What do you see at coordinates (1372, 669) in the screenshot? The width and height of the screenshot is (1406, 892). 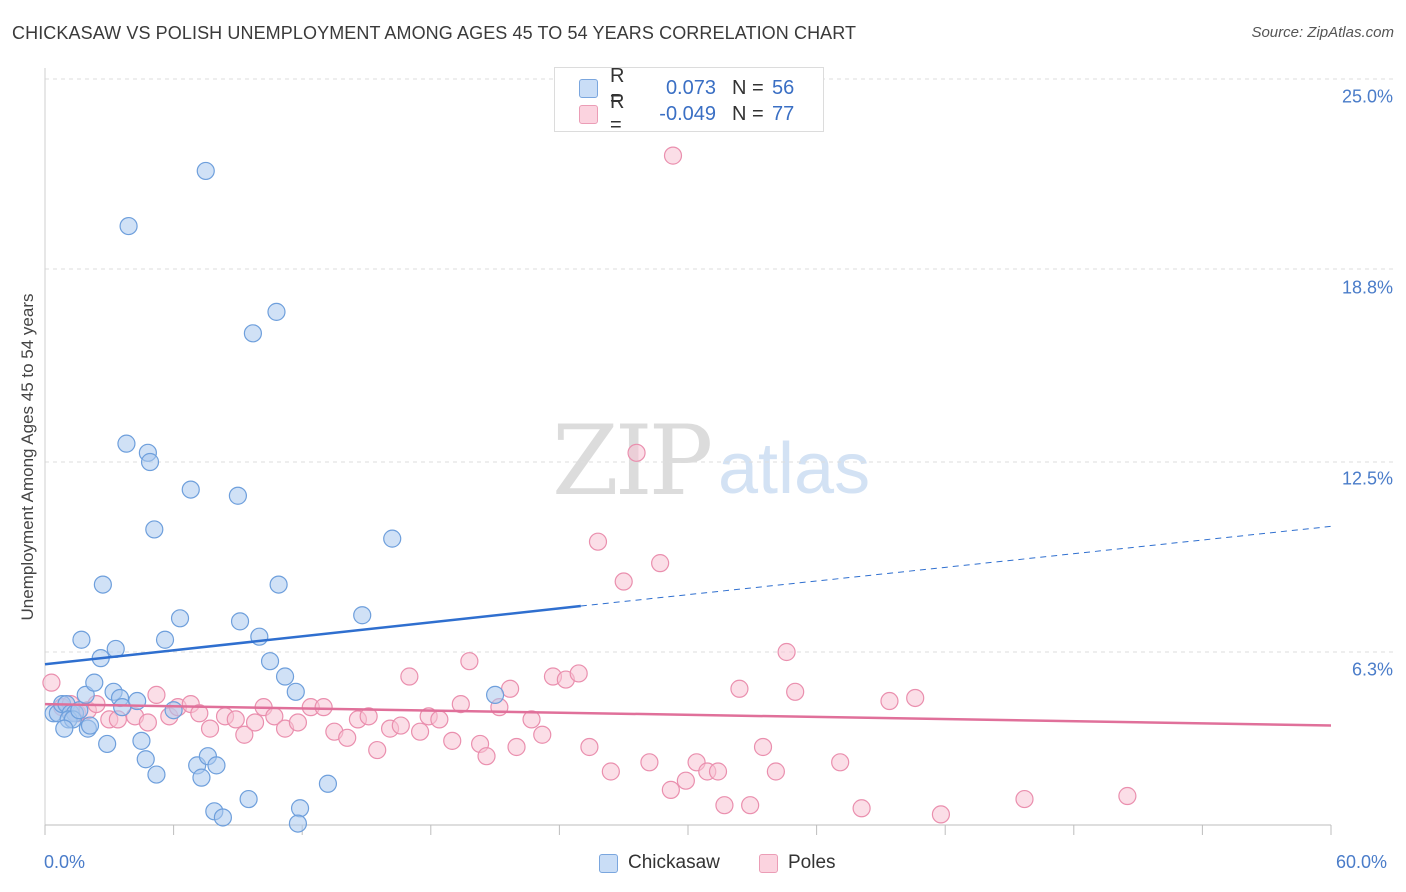 I see `y-tick-label: 6.3%` at bounding box center [1372, 669].